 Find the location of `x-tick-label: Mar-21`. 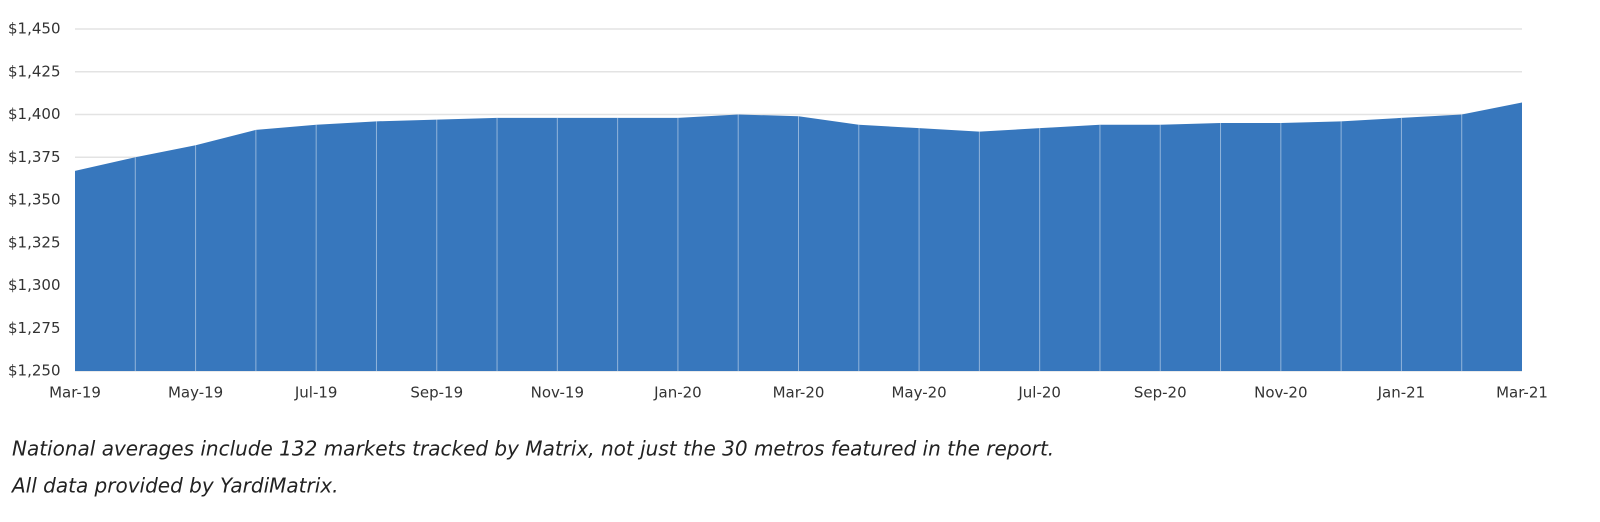

x-tick-label: Mar-21 is located at coordinates (1522, 393).